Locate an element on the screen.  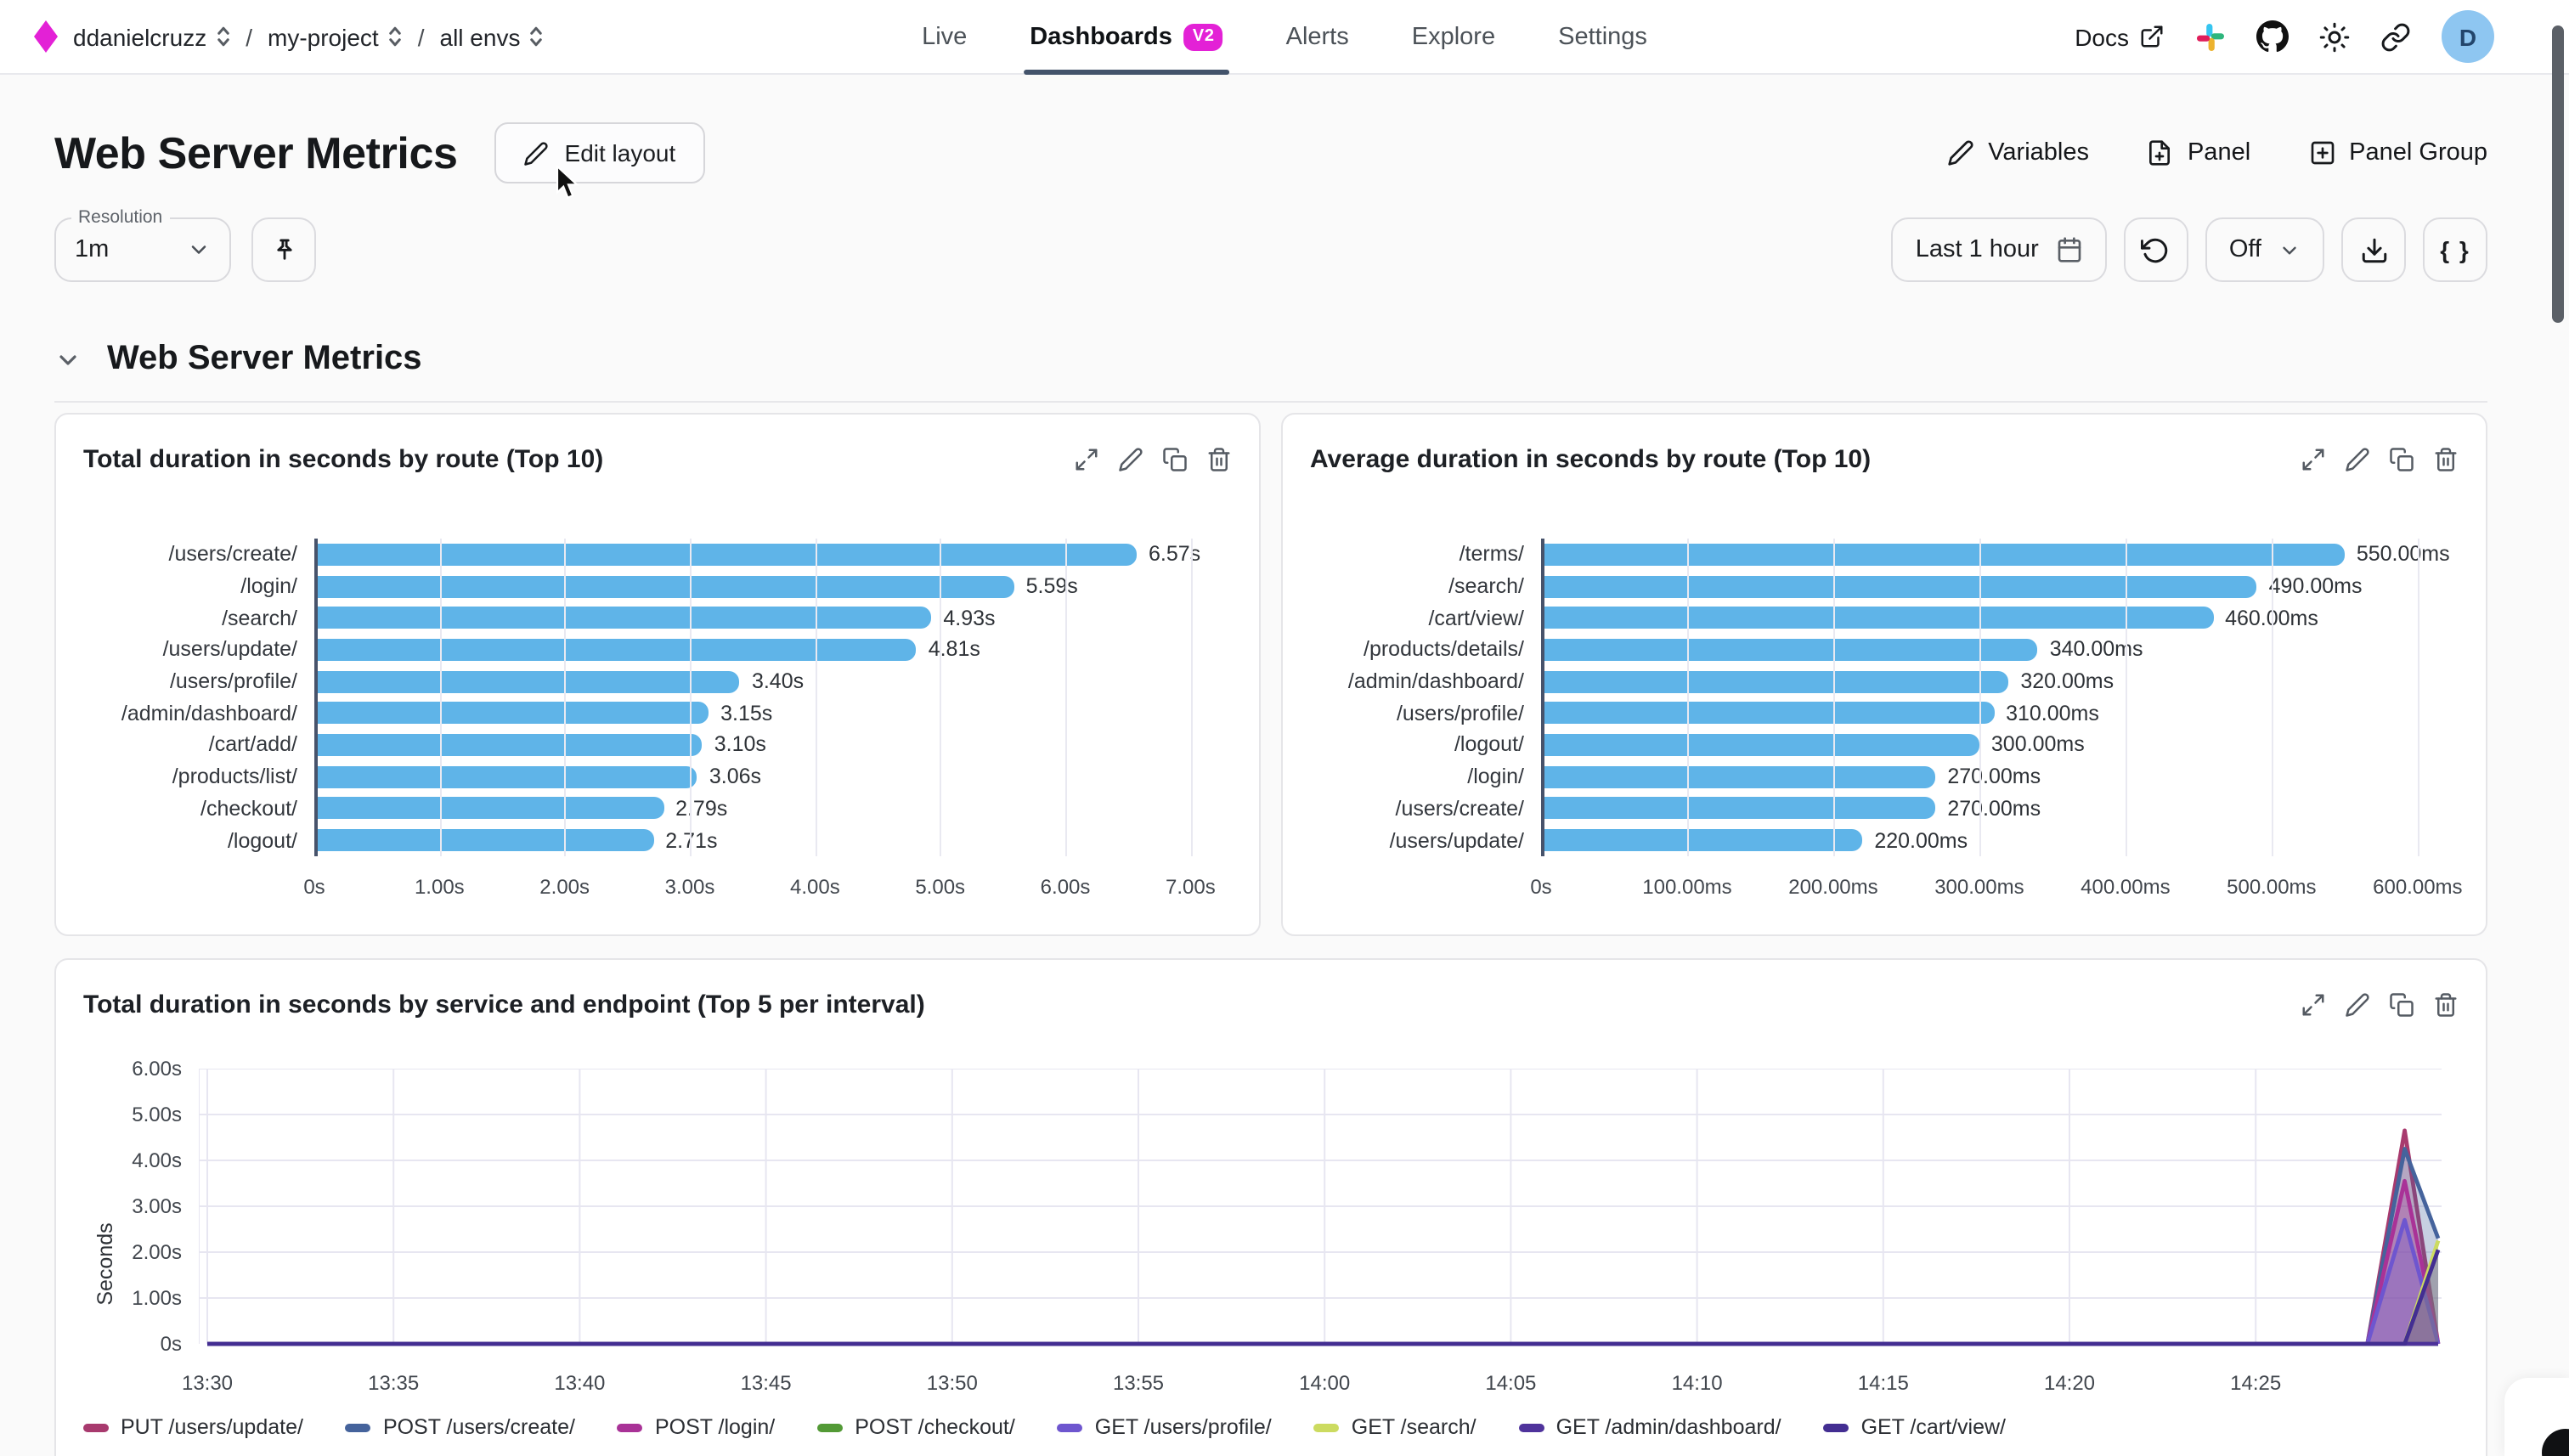
time-controls: Last 1 hour Off is located at coordinates (2189, 250).